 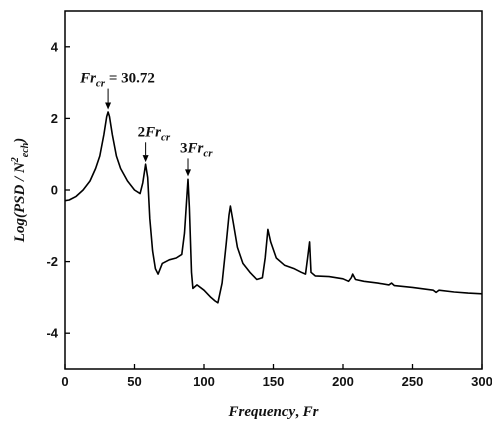 What do you see at coordinates (117, 80) in the screenshot?
I see `annotation-label: Frcr = 30.72` at bounding box center [117, 80].